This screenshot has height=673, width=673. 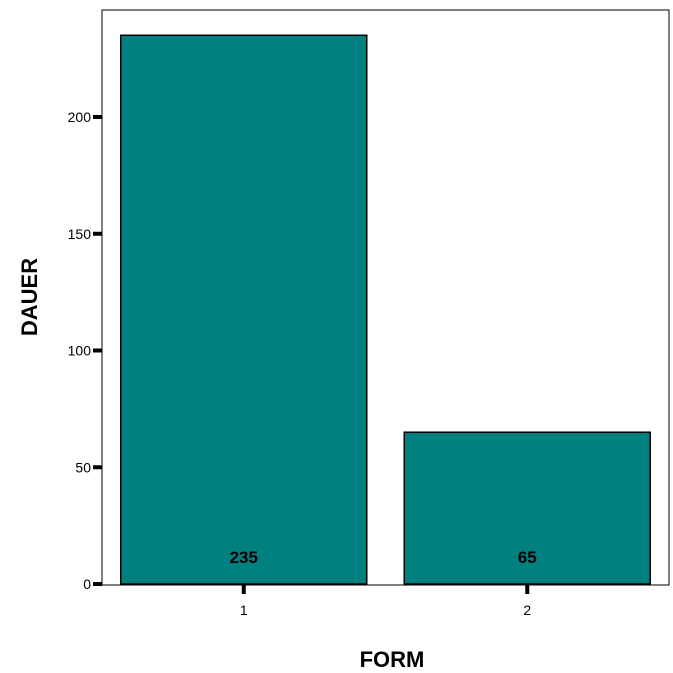 I want to click on x-axis-title: FORM, so click(x=392, y=659).